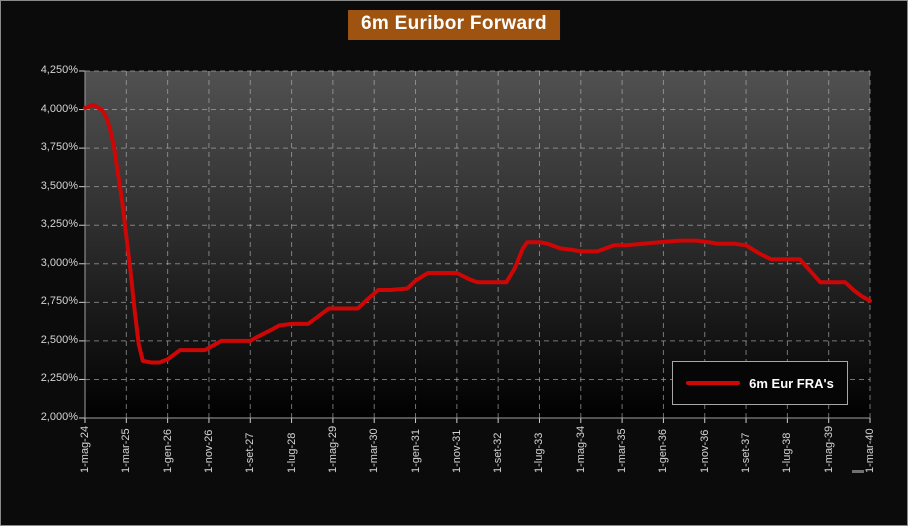  Describe the element at coordinates (374, 450) in the screenshot. I see `x-tick-label: 1-mar-30` at that location.